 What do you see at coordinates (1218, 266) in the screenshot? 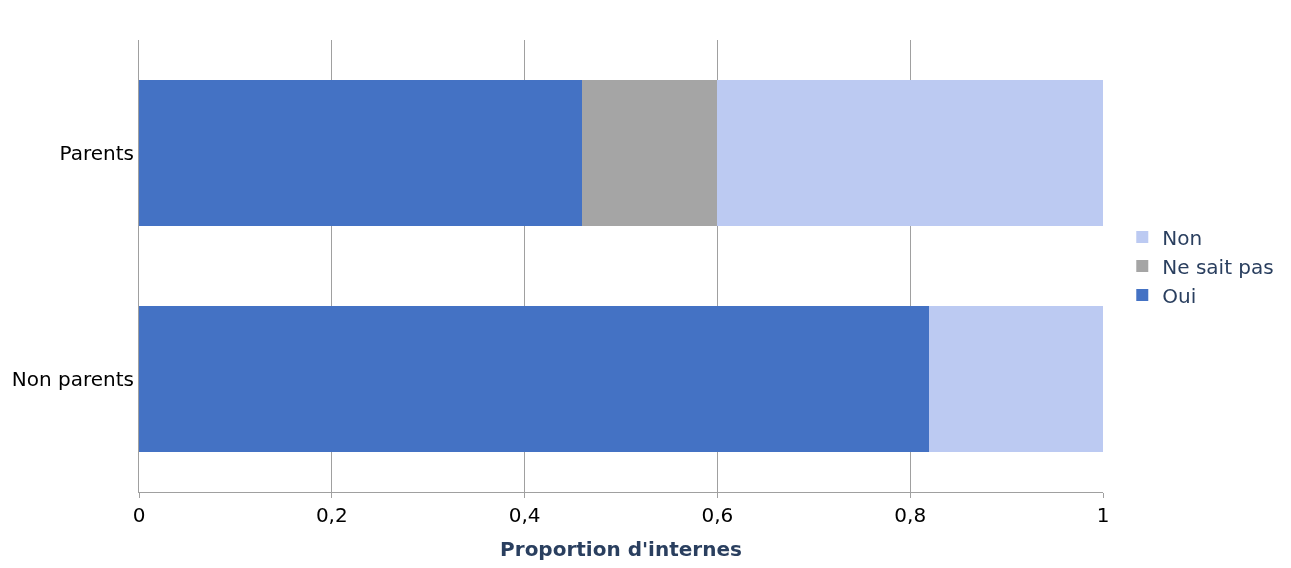
I see `legend-label: Ne sait pas` at bounding box center [1218, 266].